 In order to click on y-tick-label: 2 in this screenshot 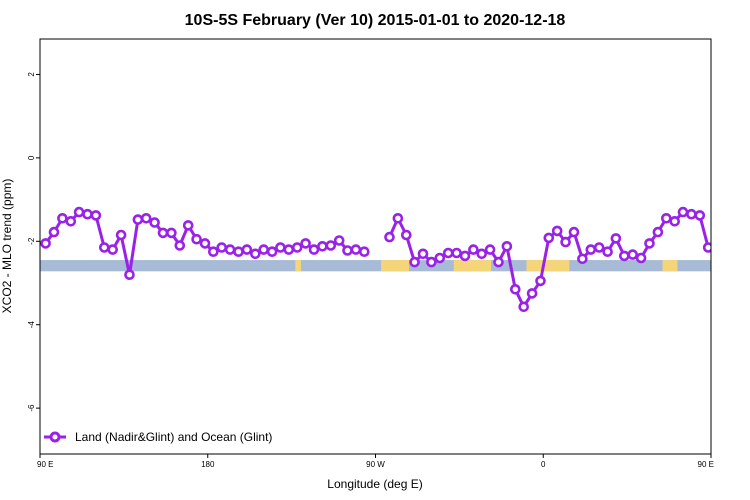, I will do `click(31, 74)`.